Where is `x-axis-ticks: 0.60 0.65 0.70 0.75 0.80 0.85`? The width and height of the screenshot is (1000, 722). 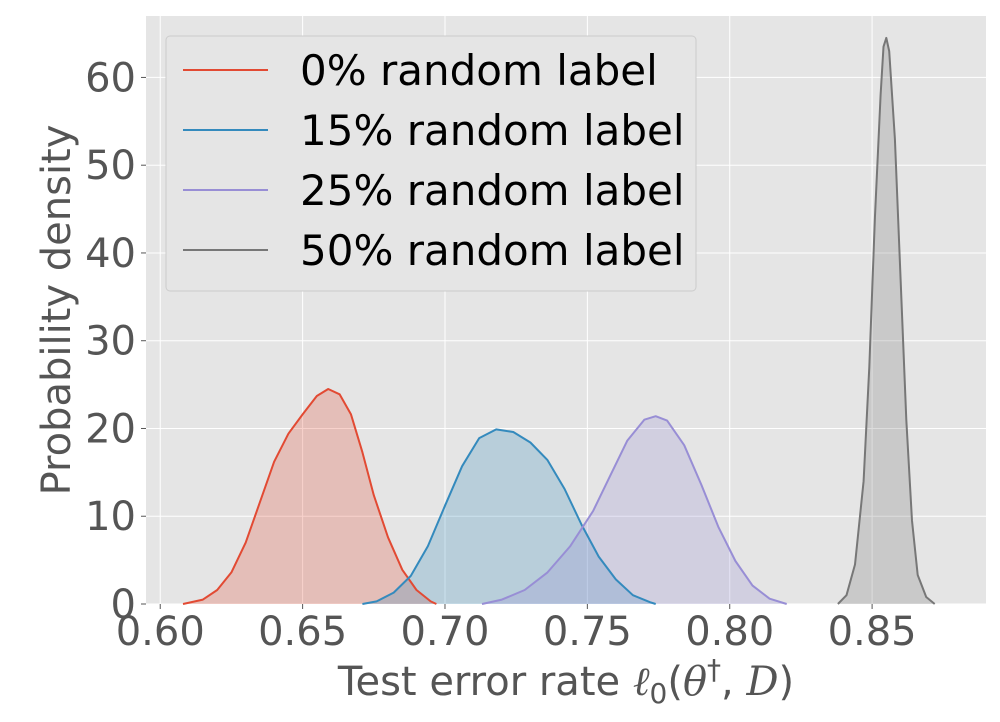
x-axis-ticks: 0.60 0.65 0.70 0.75 0.80 0.85 is located at coordinates (516, 629).